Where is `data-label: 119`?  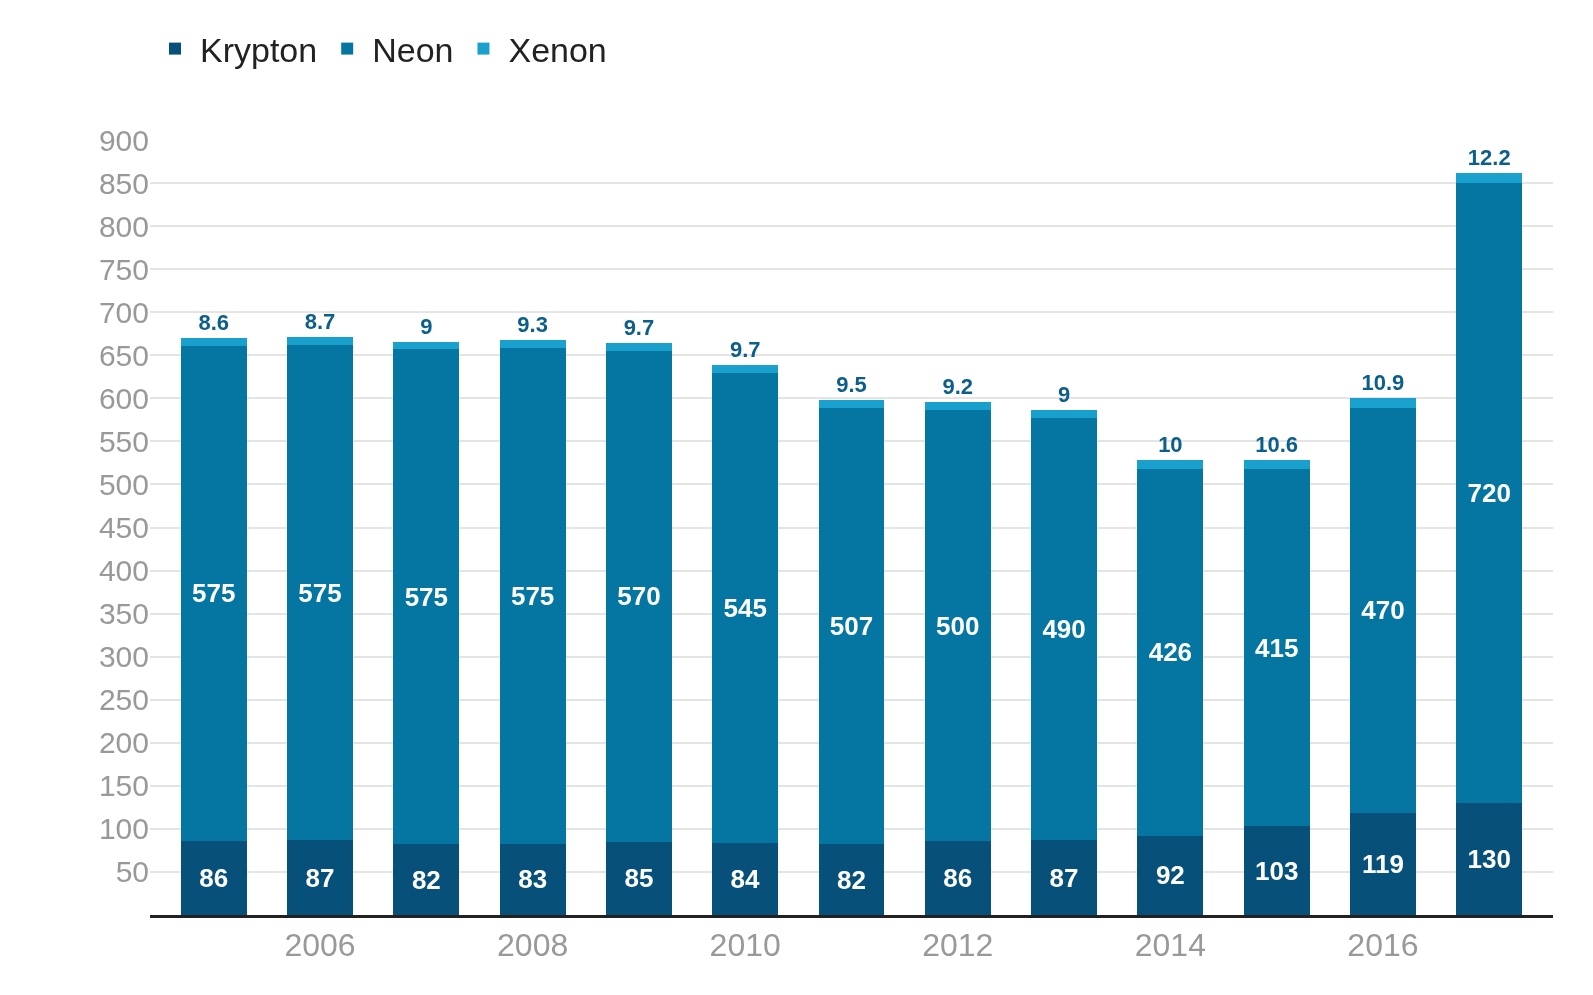
data-label: 119 is located at coordinates (1382, 863).